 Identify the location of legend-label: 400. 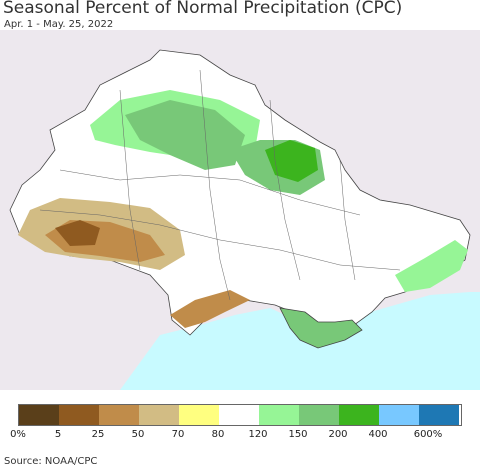
(378, 434).